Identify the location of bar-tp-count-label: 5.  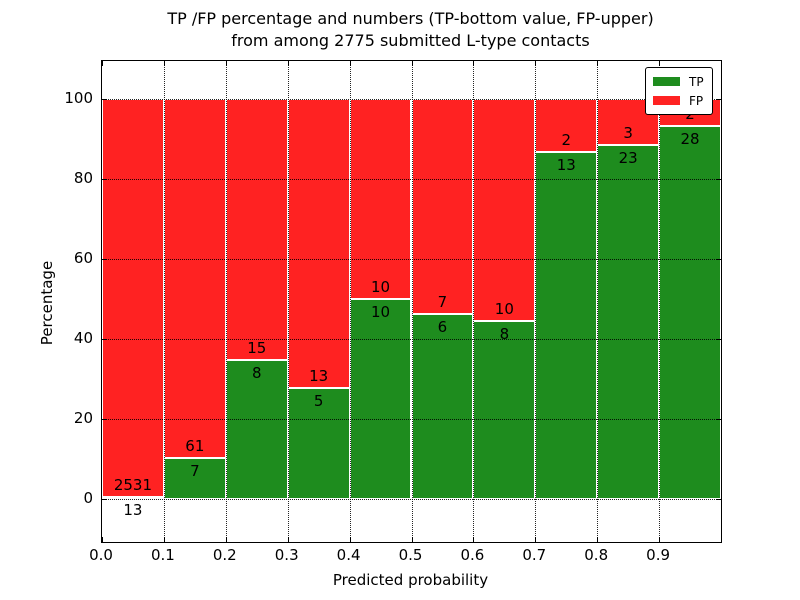
(318, 400).